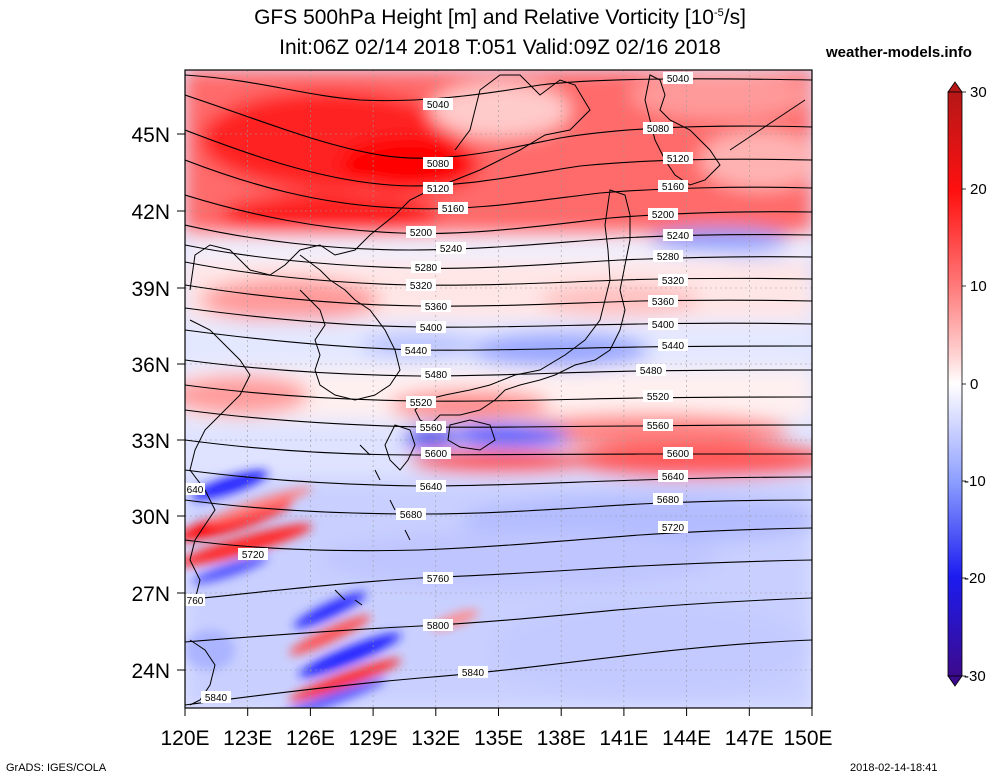 Image resolution: width=1000 pixels, height=779 pixels. What do you see at coordinates (974, 384) in the screenshot?
I see `colorbar-label: 0` at bounding box center [974, 384].